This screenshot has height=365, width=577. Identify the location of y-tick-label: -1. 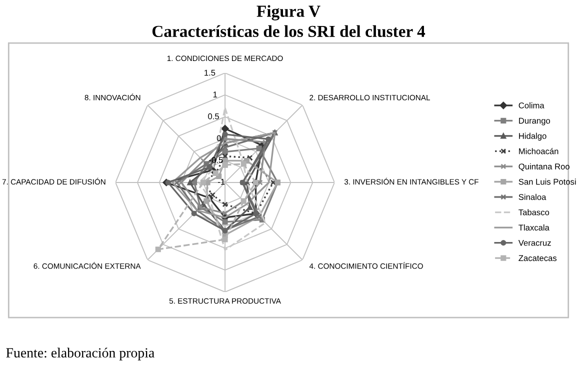
(221, 181).